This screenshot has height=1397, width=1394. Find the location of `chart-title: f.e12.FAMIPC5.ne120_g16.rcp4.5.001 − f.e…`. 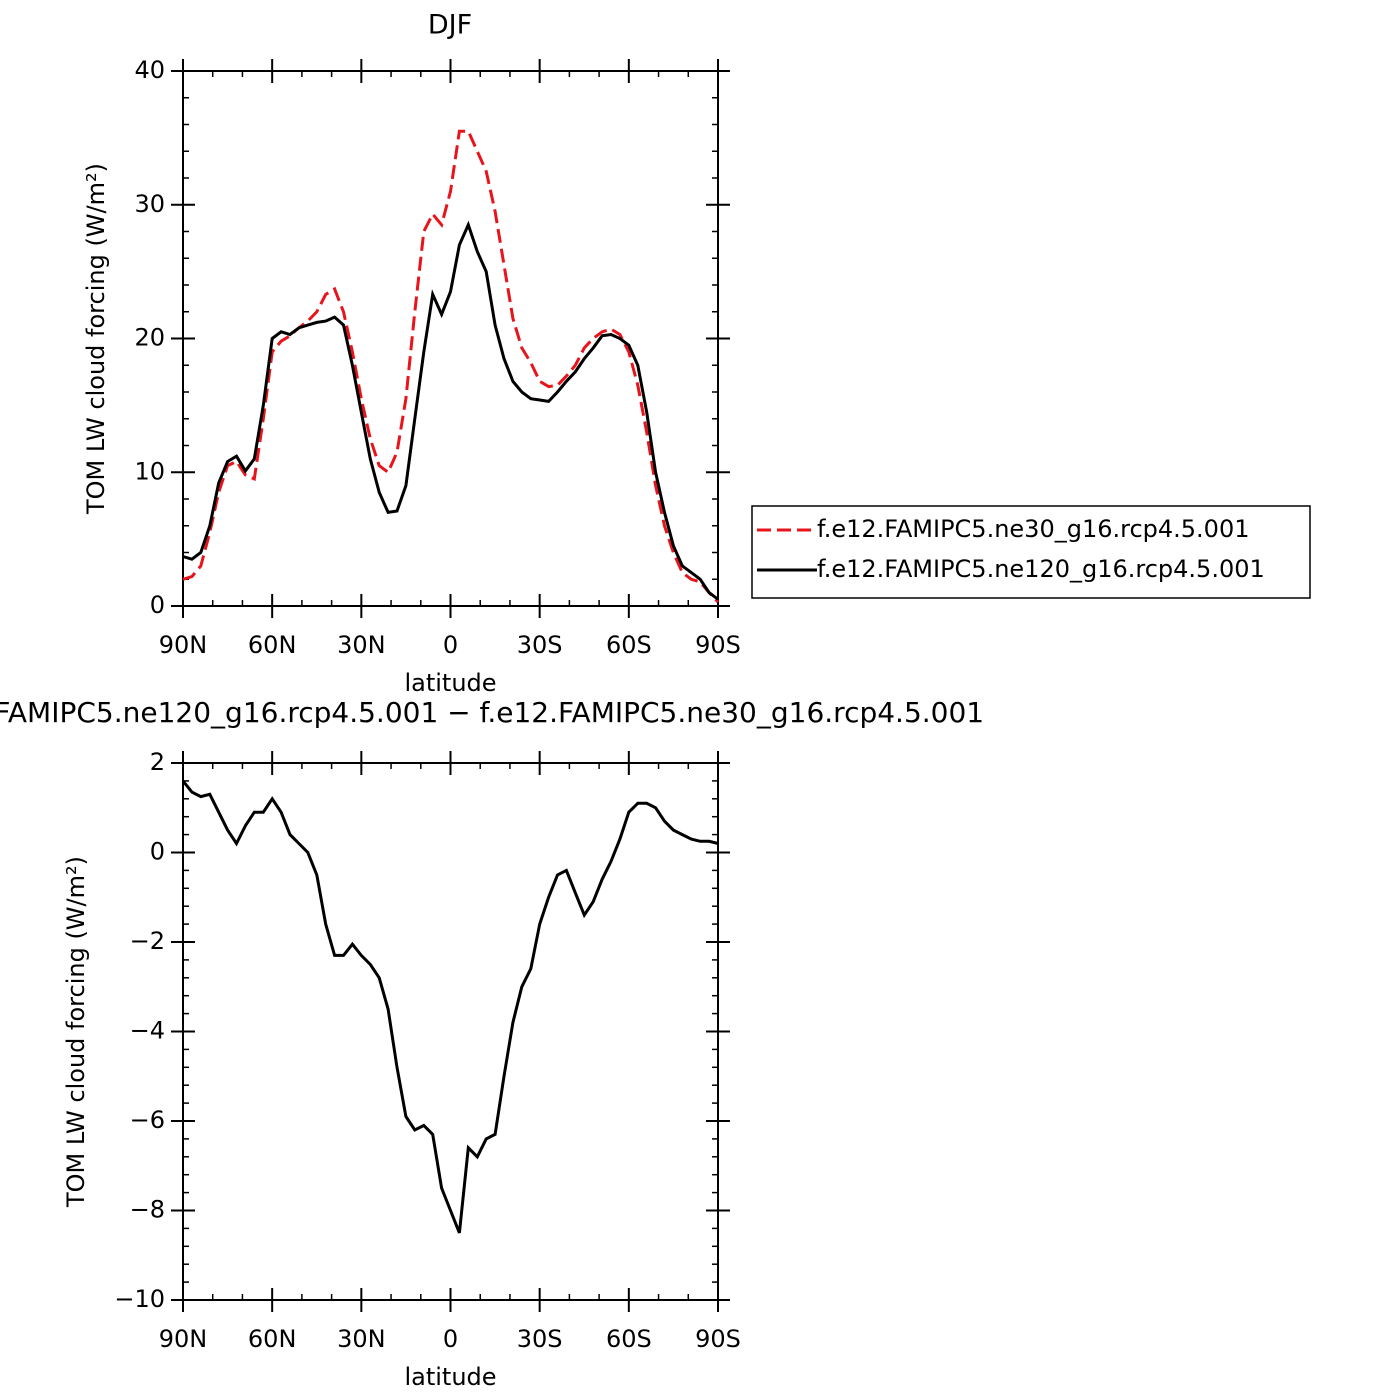

chart-title: f.e12.FAMIPC5.ne120_g16.rcp4.5.001 − f.e… is located at coordinates (492, 712).